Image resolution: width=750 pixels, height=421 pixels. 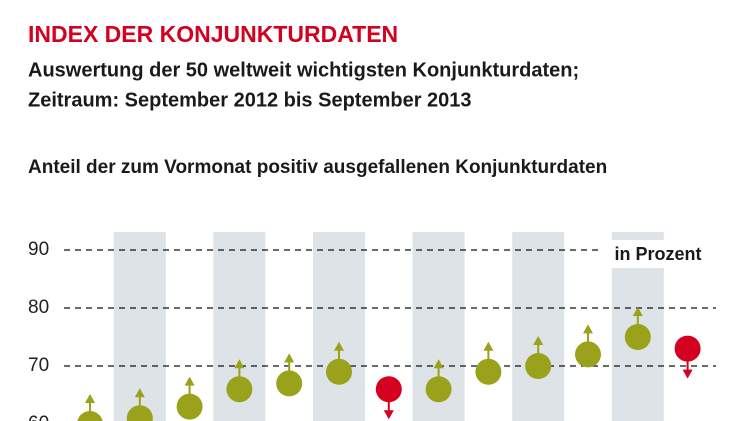 What do you see at coordinates (38, 417) in the screenshot?
I see `y-tick-label: 60` at bounding box center [38, 417].